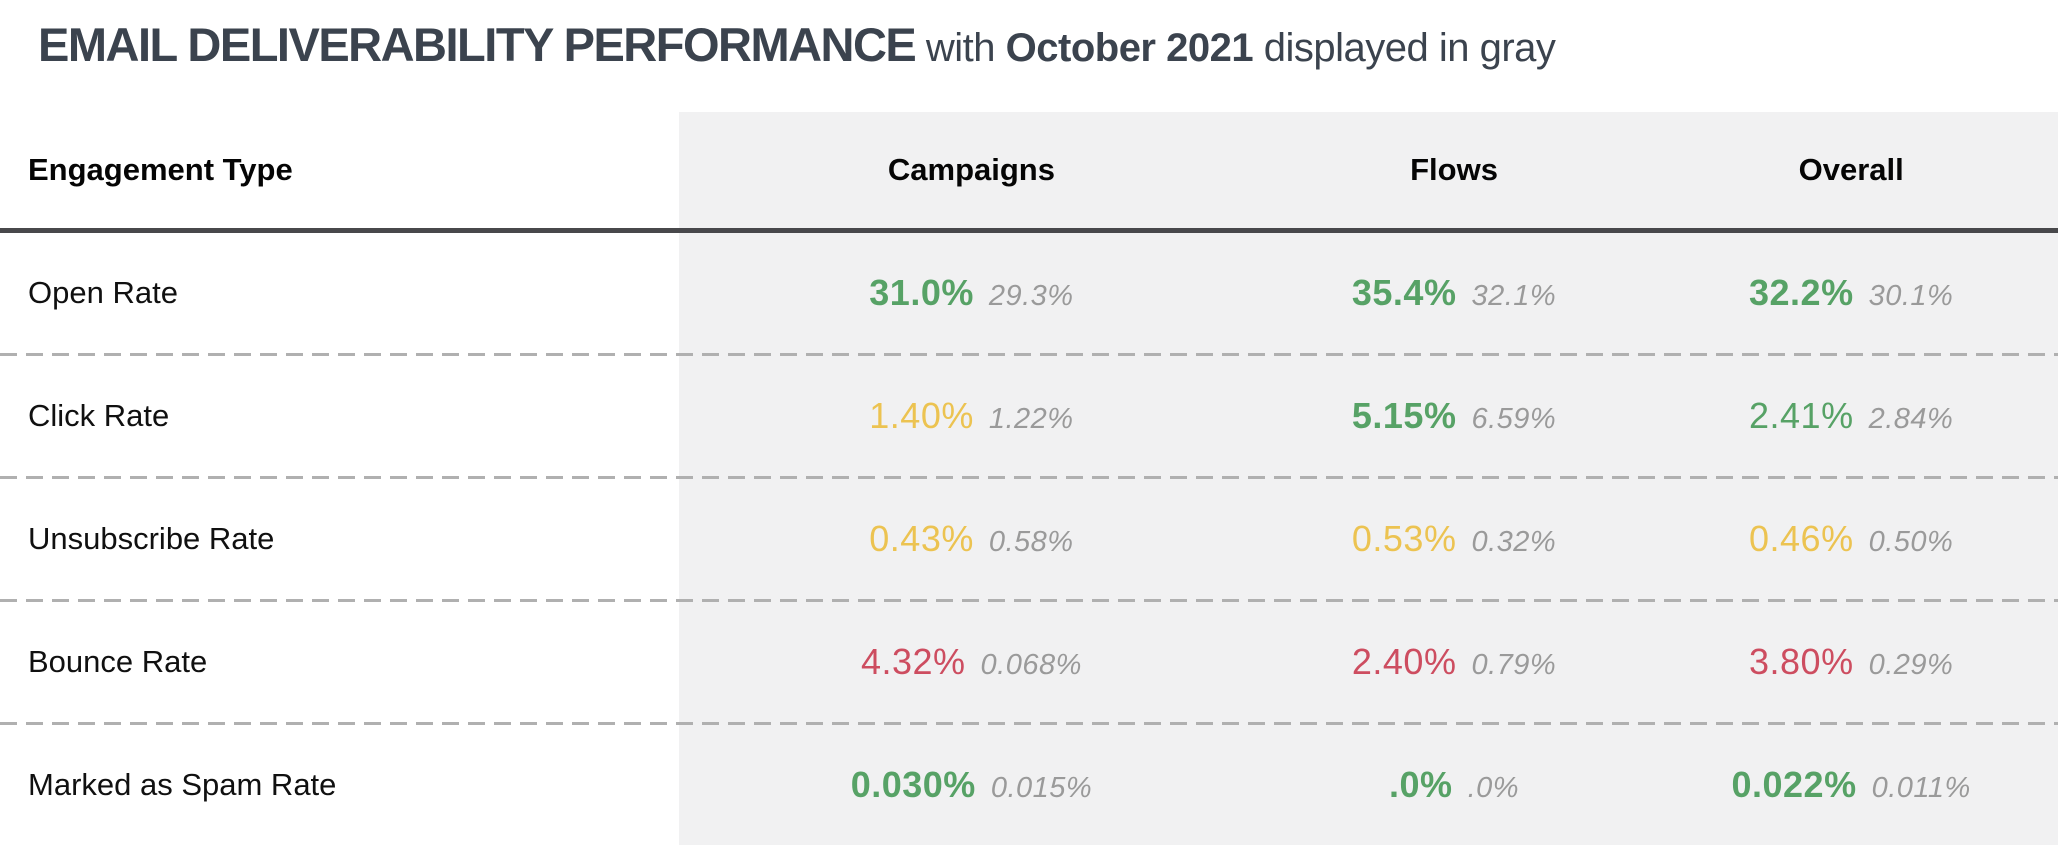  Describe the element at coordinates (1404, 538) in the screenshot. I see `current-value: 0.53%` at that location.